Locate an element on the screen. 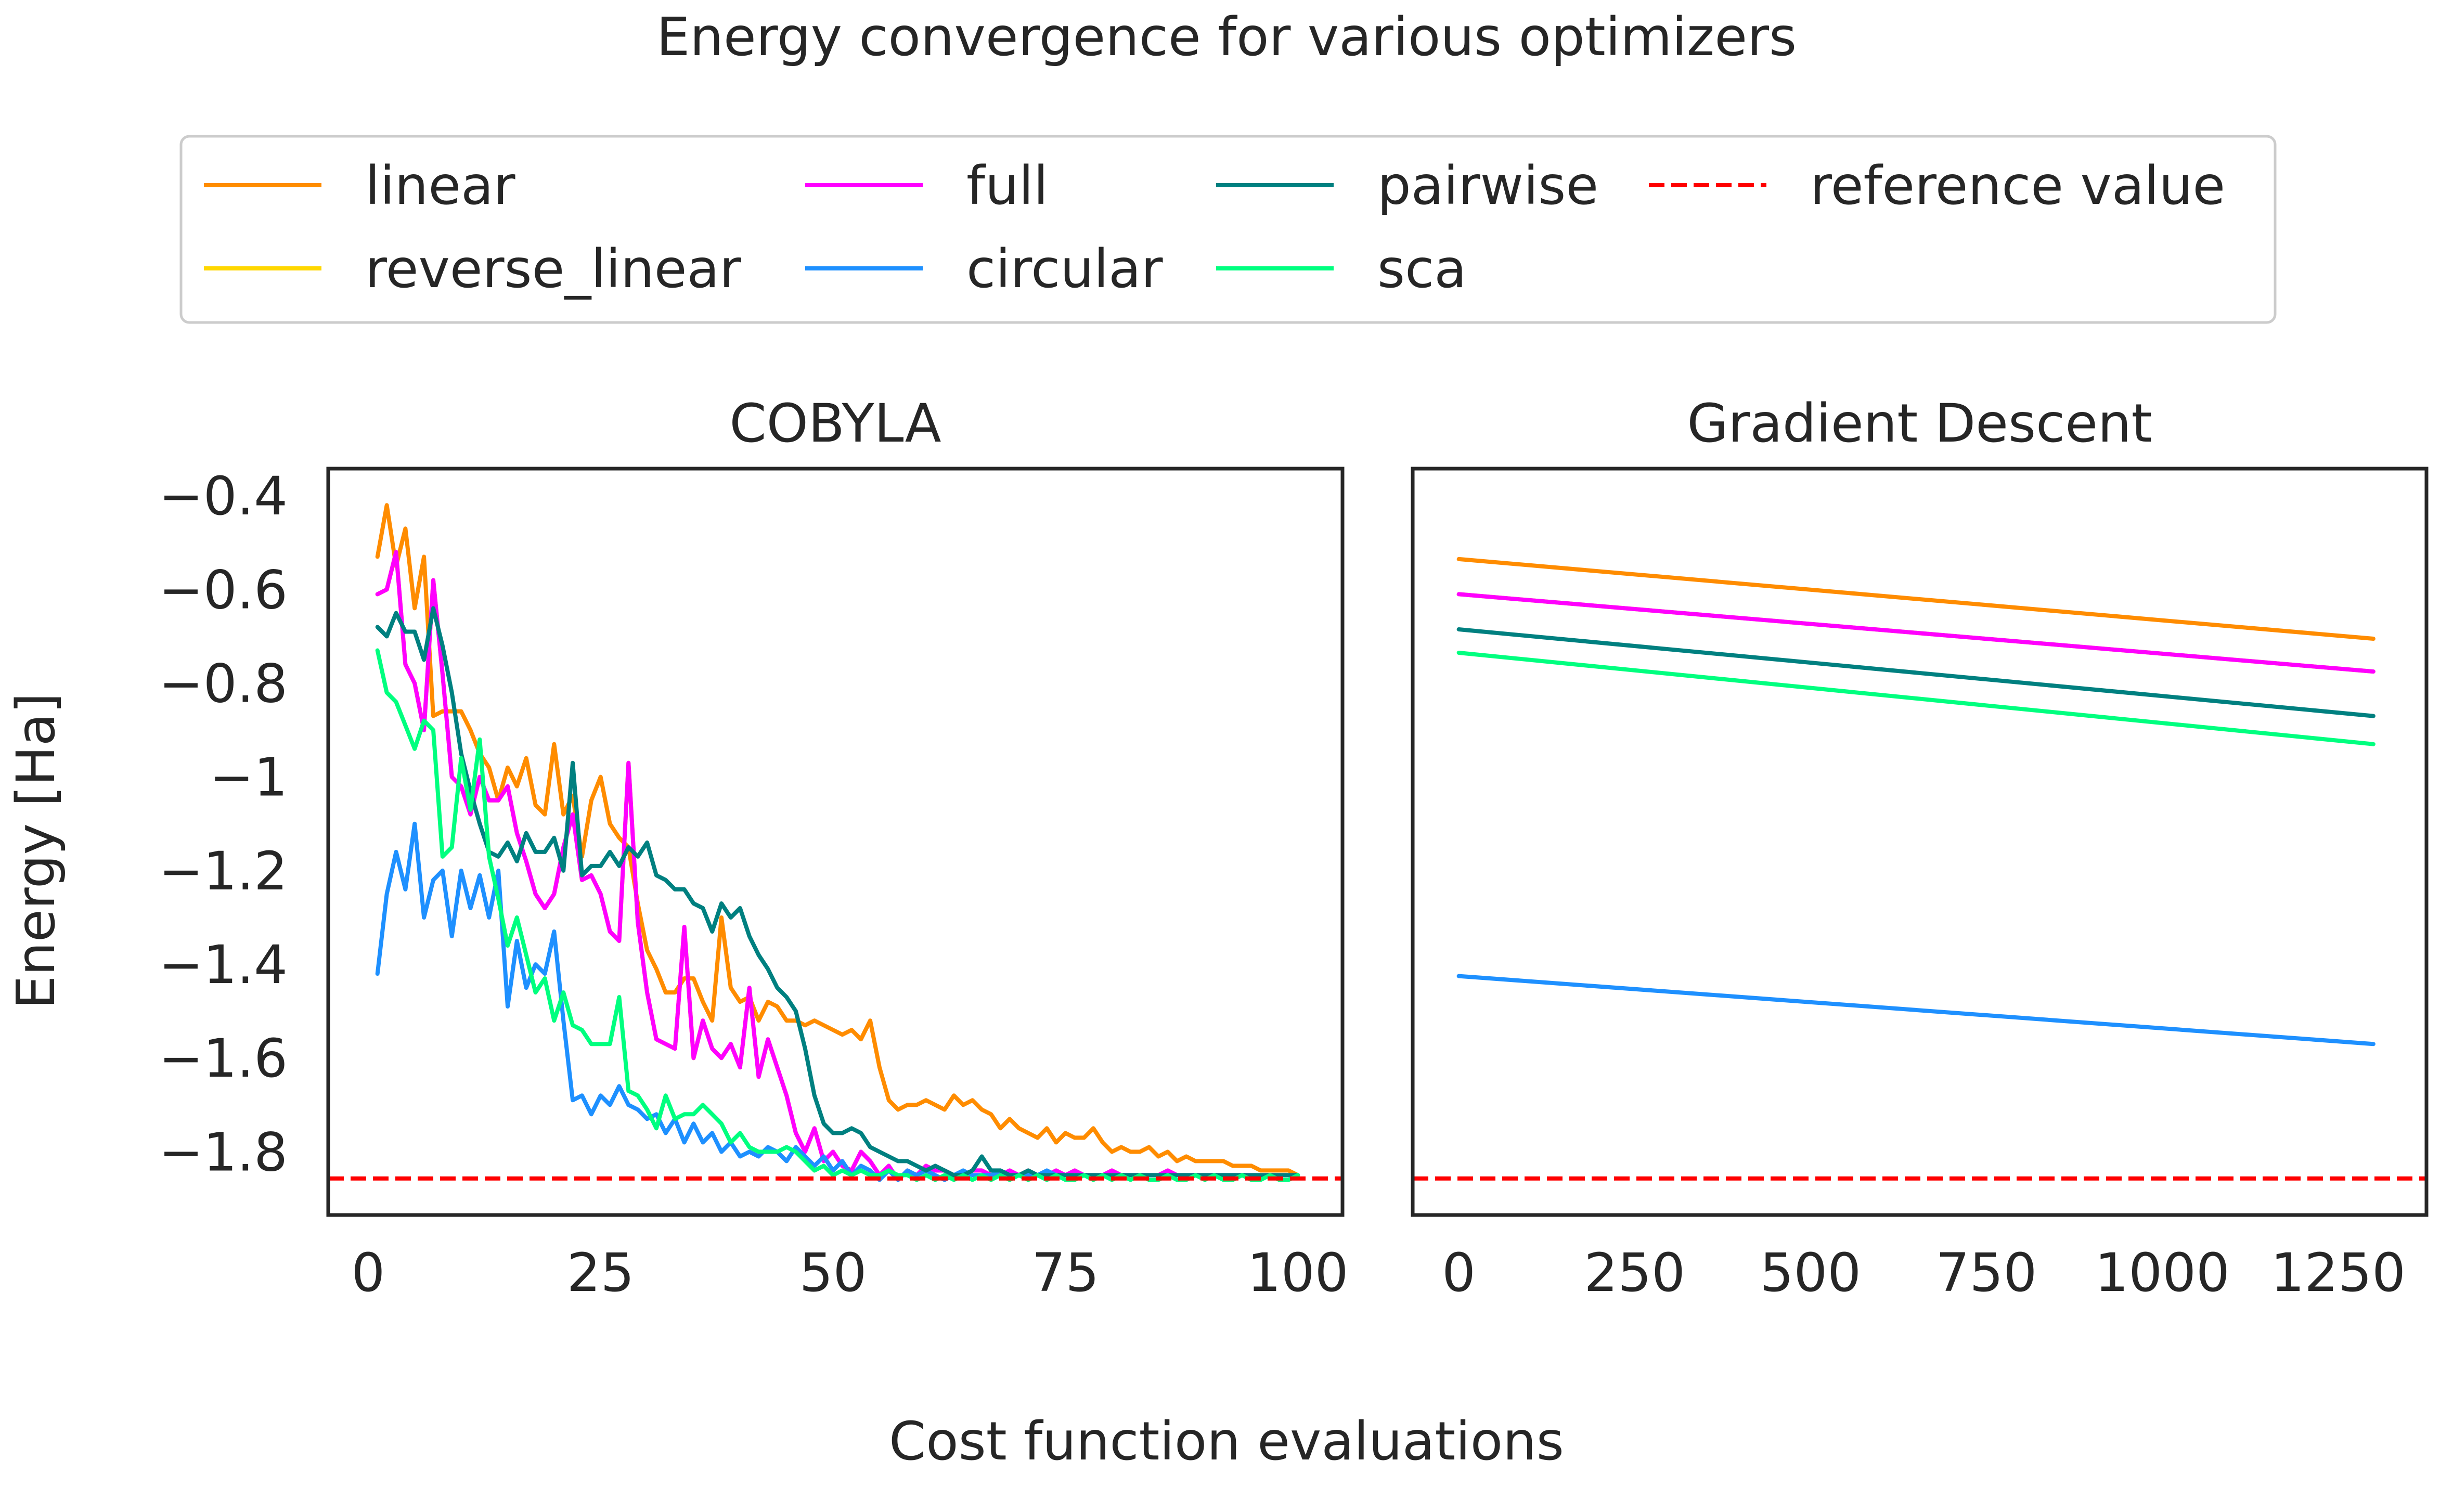 The width and height of the screenshot is (2453, 1512). legend-label: linear is located at coordinates (440, 186).